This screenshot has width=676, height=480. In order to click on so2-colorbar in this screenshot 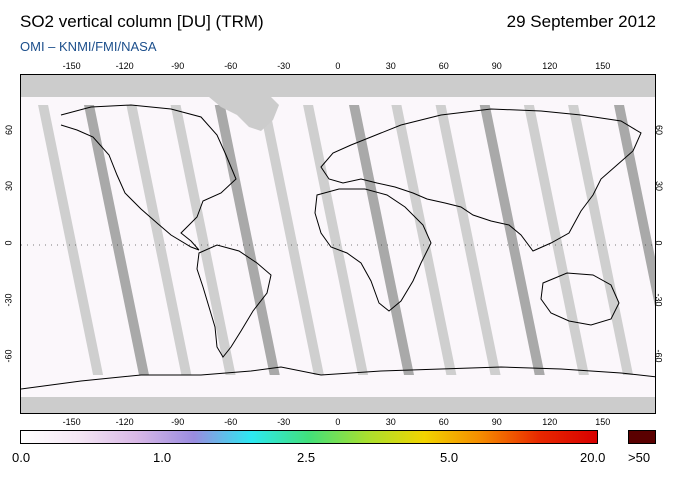, I will do `click(309, 437)`.